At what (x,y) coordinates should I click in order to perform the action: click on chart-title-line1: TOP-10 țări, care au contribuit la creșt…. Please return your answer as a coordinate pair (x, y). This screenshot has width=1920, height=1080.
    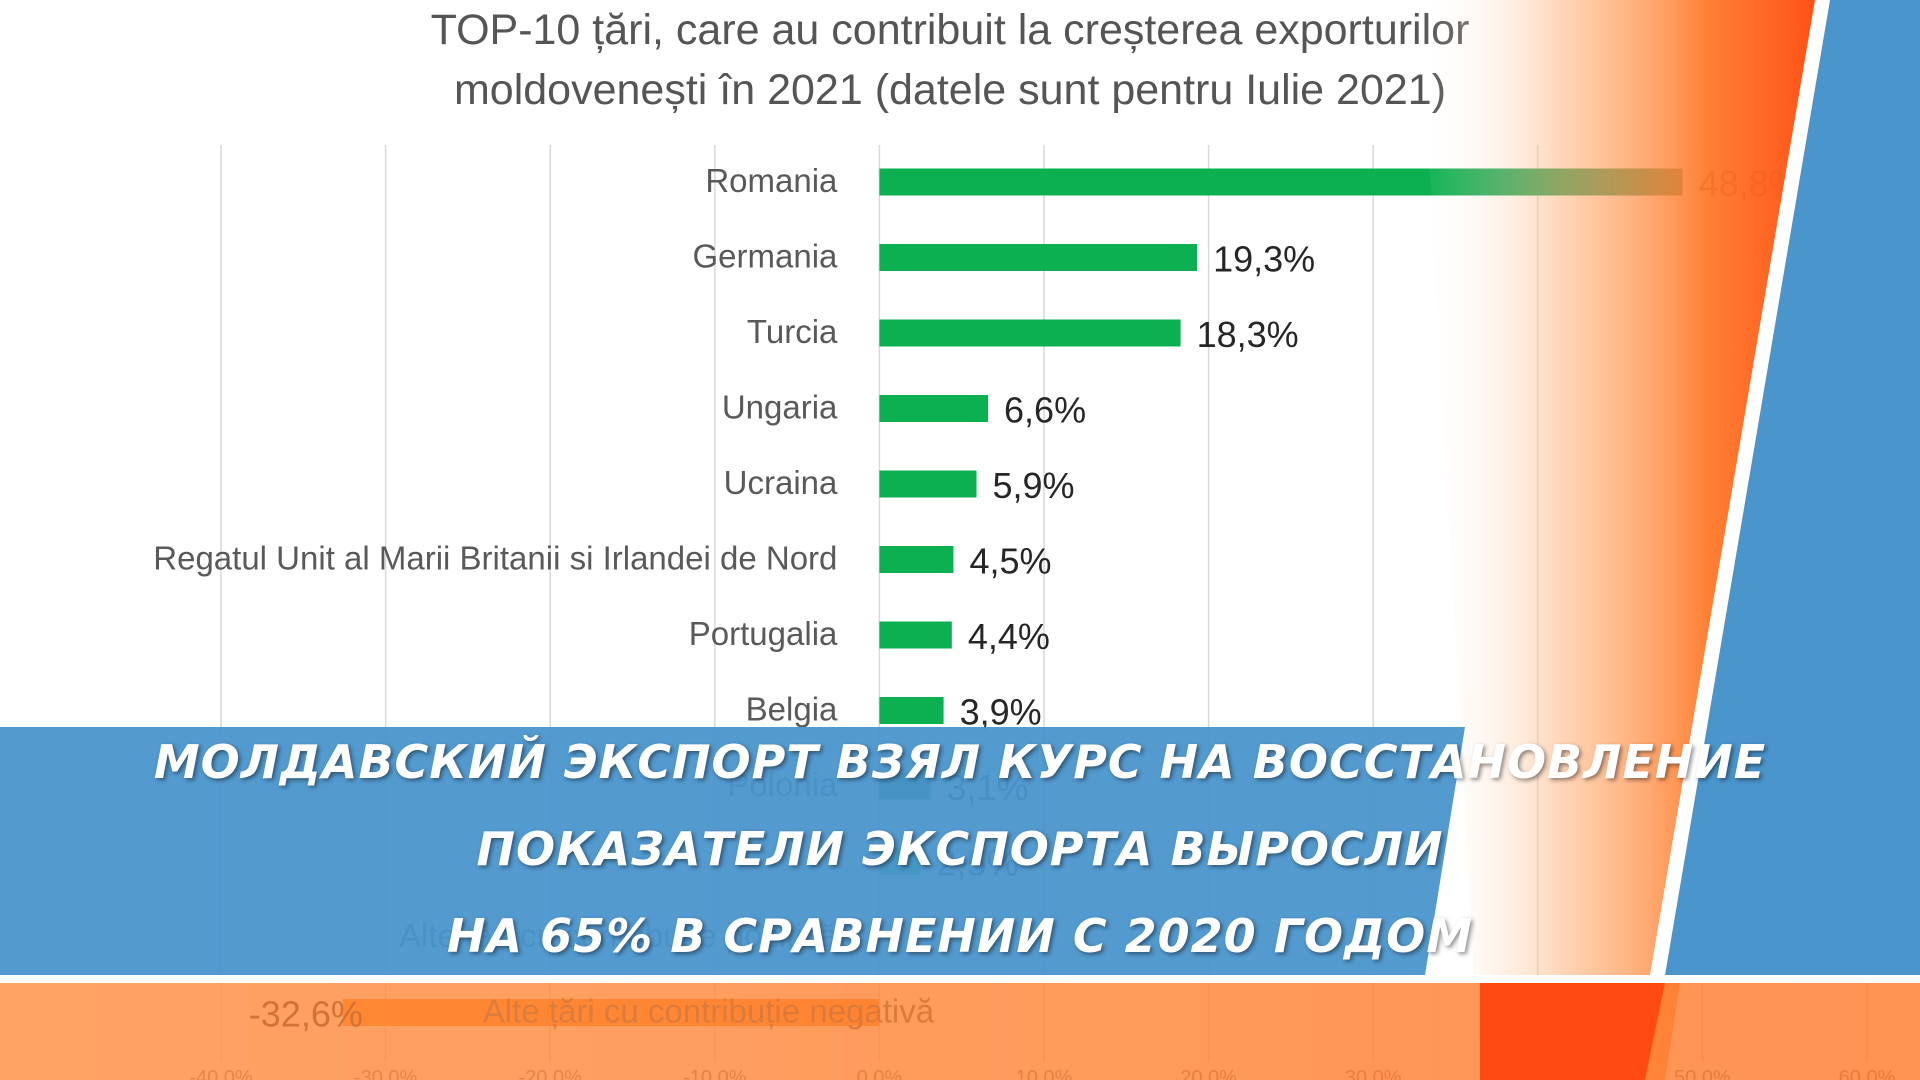
    Looking at the image, I should click on (950, 30).